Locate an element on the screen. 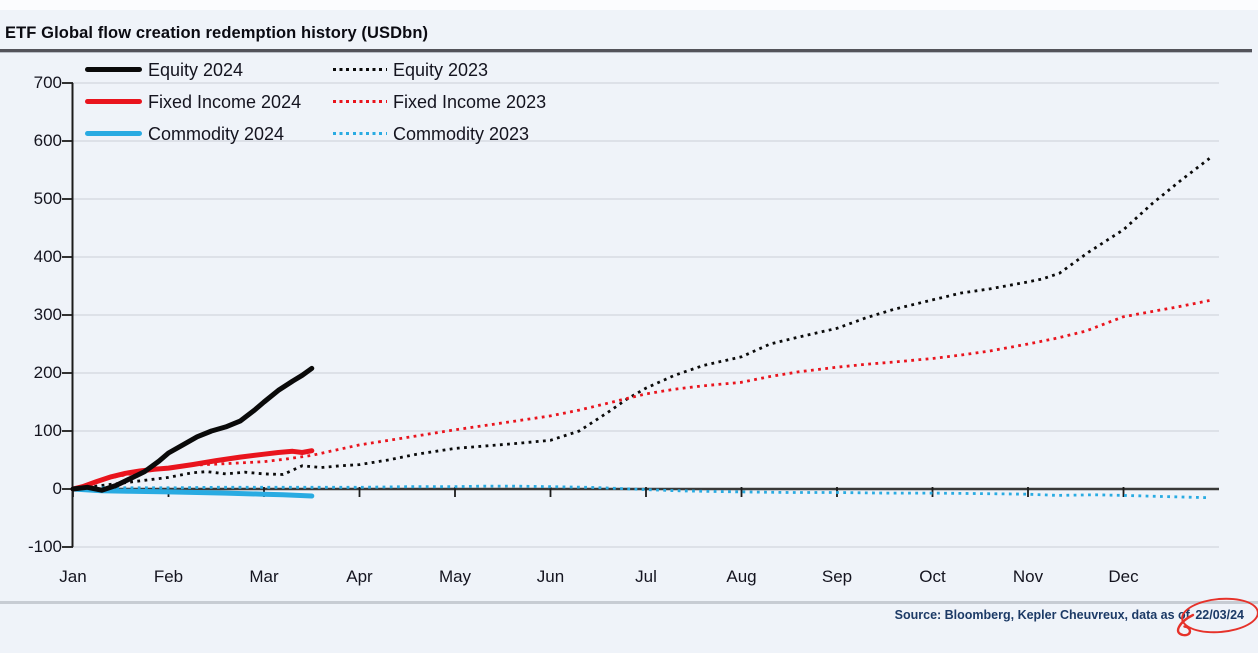 Image resolution: width=1258 pixels, height=653 pixels. legend-swatch-fixed-income-2023 is located at coordinates (360, 101).